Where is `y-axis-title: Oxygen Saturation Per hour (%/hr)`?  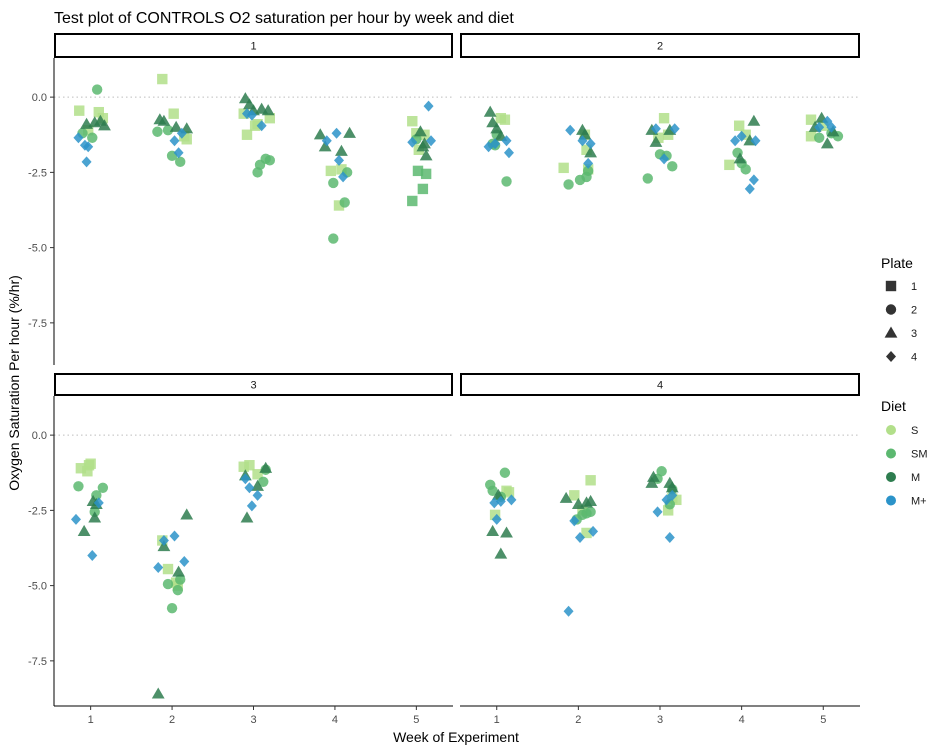
y-axis-title: Oxygen Saturation Per hour (%/hr) is located at coordinates (14, 383).